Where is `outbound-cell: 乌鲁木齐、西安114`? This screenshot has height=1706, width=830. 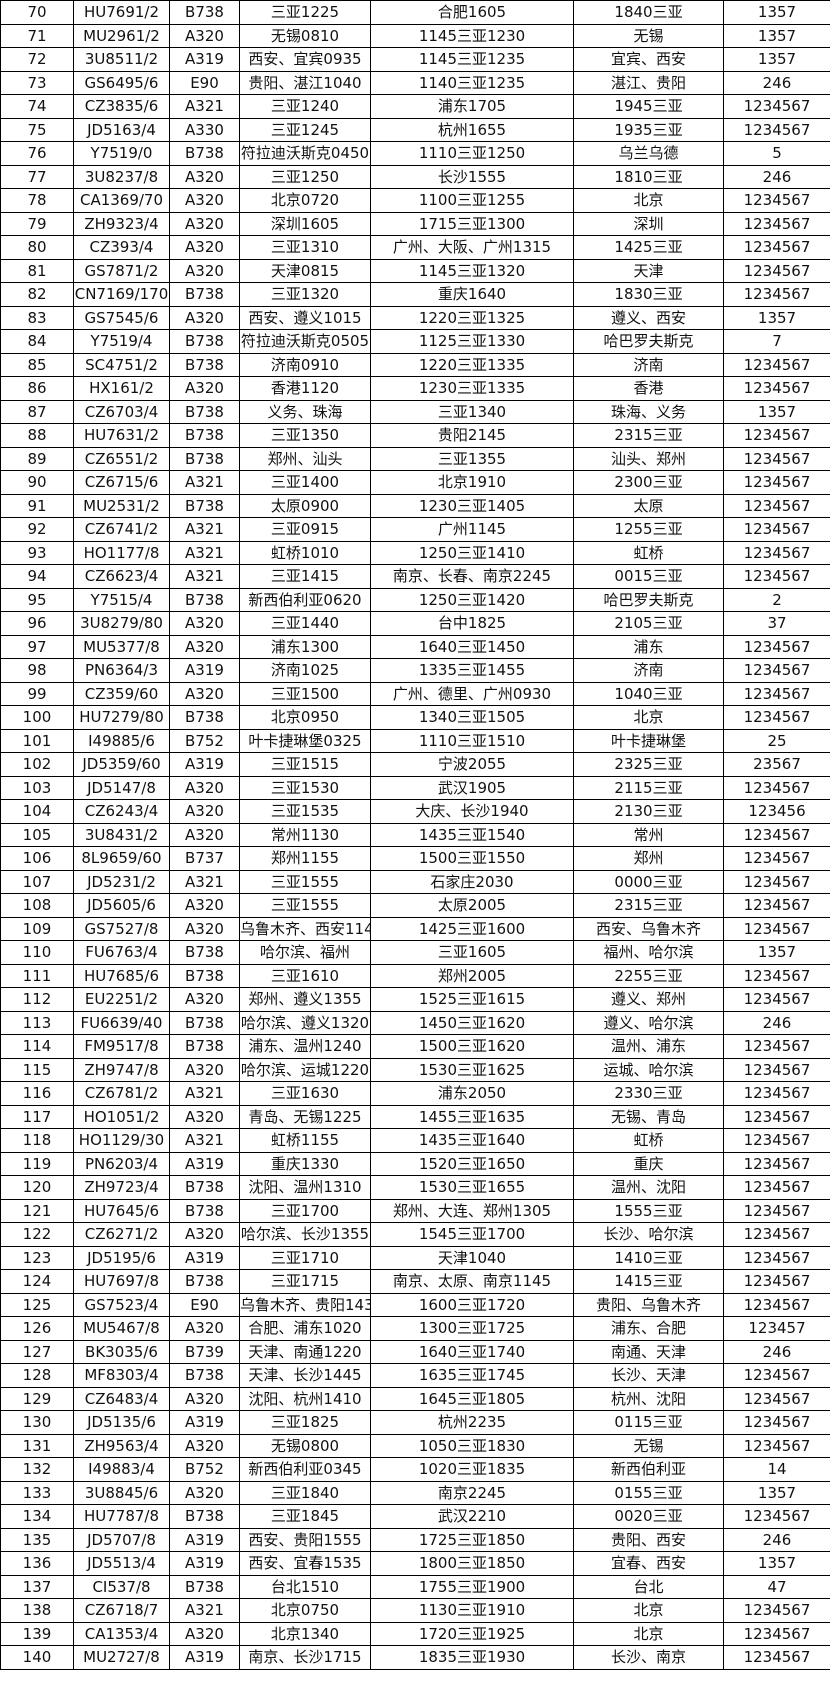 outbound-cell: 乌鲁木齐、西安114 is located at coordinates (305, 928).